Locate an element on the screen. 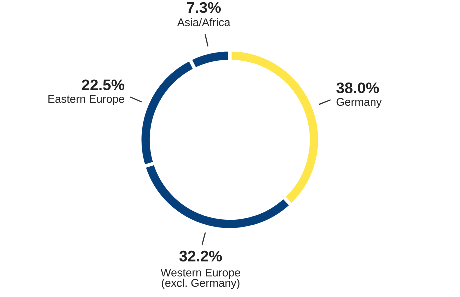 The image size is (460, 297). slice-label: Germany is located at coordinates (359, 103).